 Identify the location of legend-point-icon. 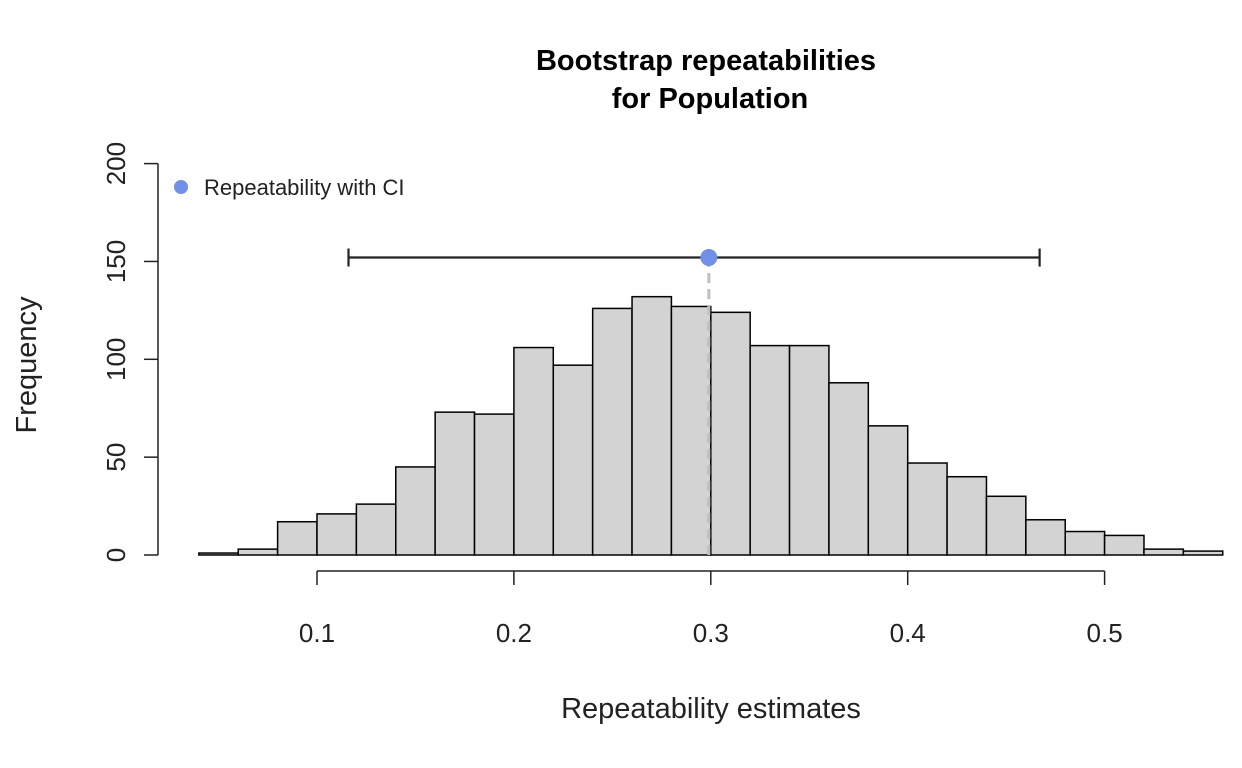
(181, 187).